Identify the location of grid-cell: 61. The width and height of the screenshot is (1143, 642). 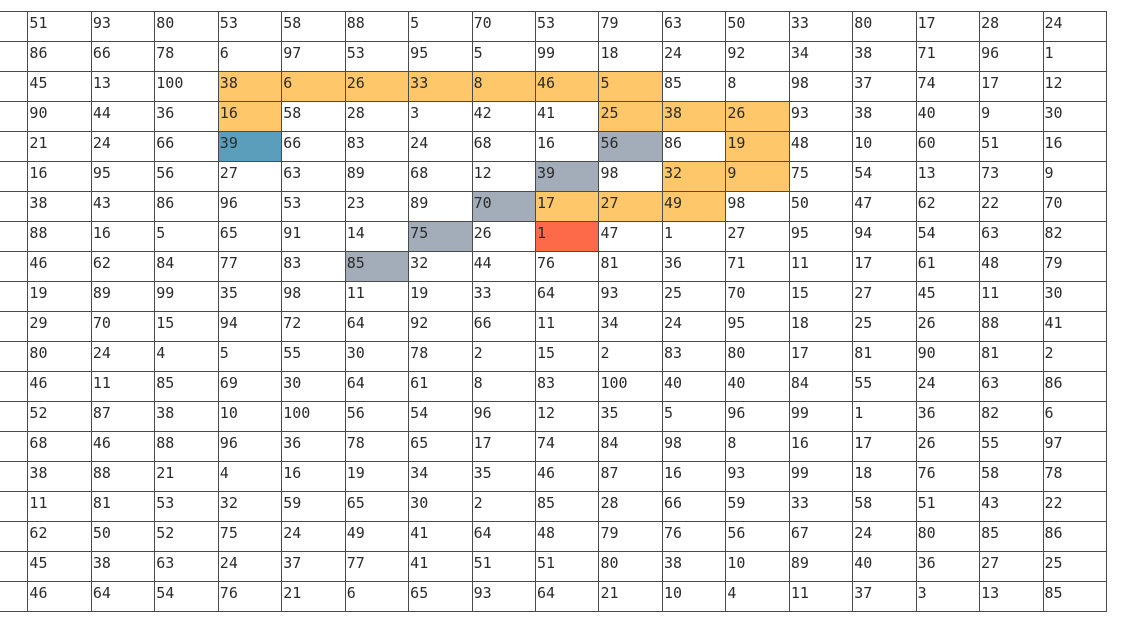
(440, 386).